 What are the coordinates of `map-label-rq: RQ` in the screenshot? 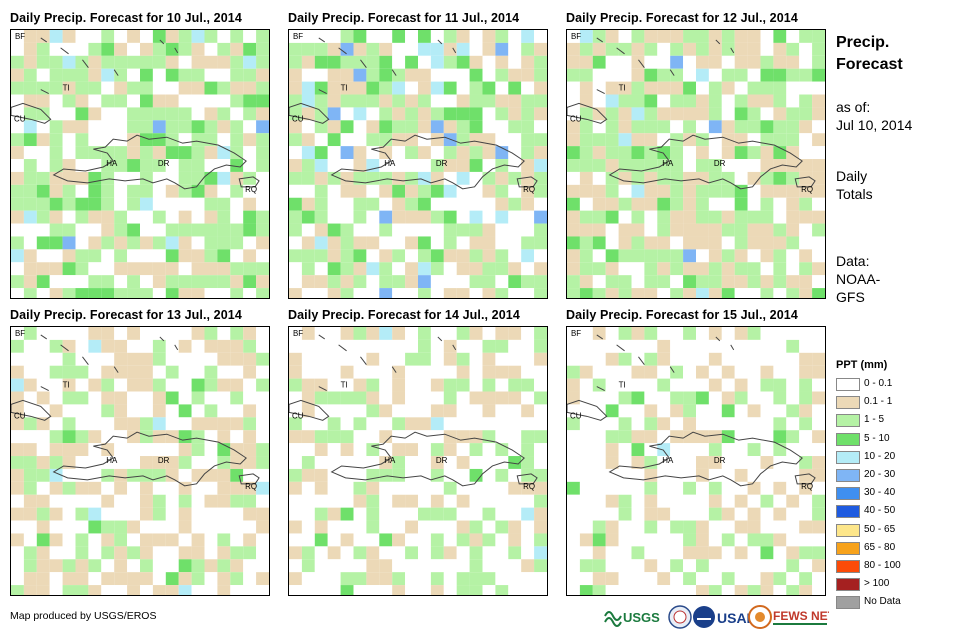 It's located at (529, 189).